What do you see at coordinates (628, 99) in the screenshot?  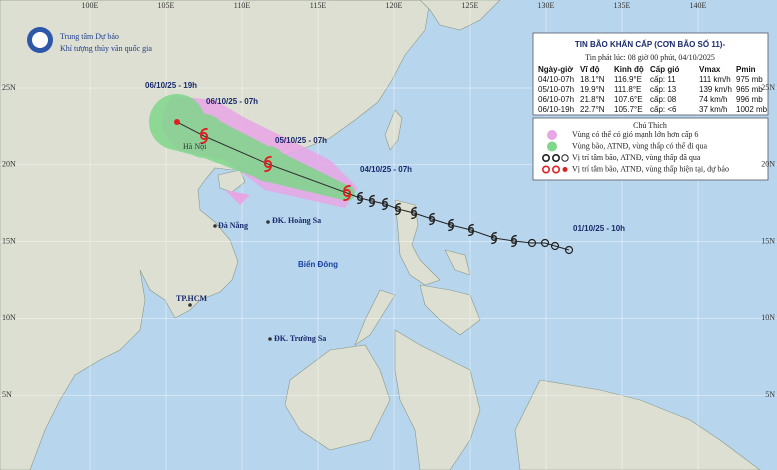 I see `table-cell: 107.6°E` at bounding box center [628, 99].